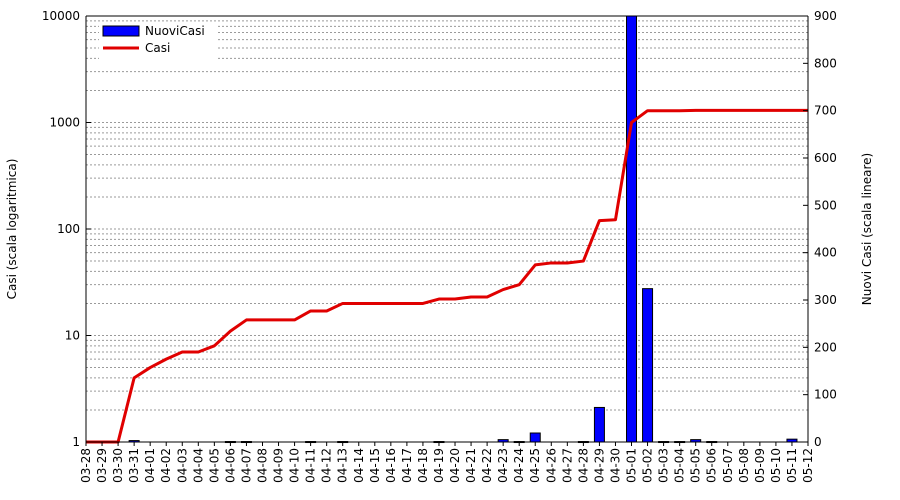 This screenshot has height=500, width=900. What do you see at coordinates (455, 465) in the screenshot?
I see `x-tick-label: 04-20` at bounding box center [455, 465].